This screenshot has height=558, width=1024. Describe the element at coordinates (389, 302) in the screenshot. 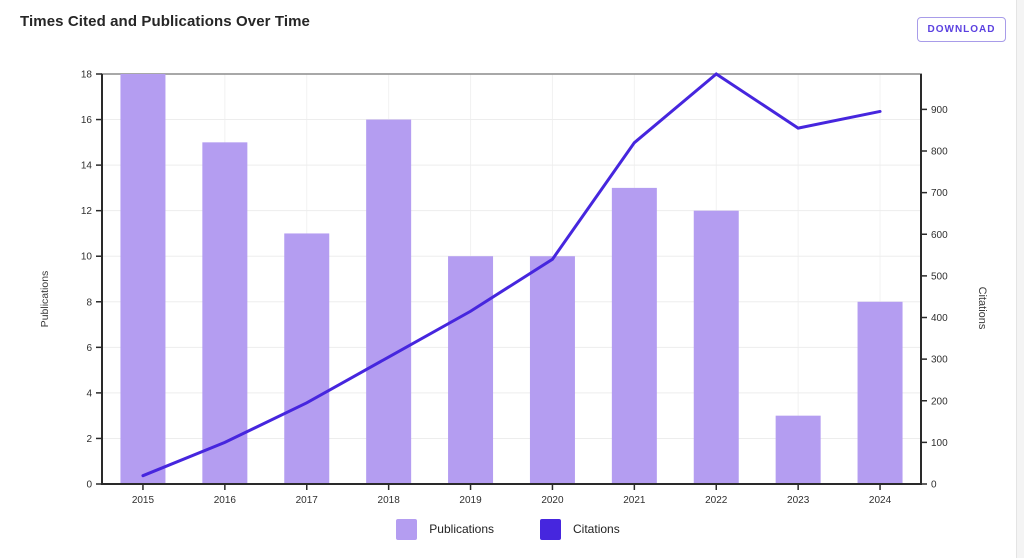

I see `publications-bar-2018` at that location.